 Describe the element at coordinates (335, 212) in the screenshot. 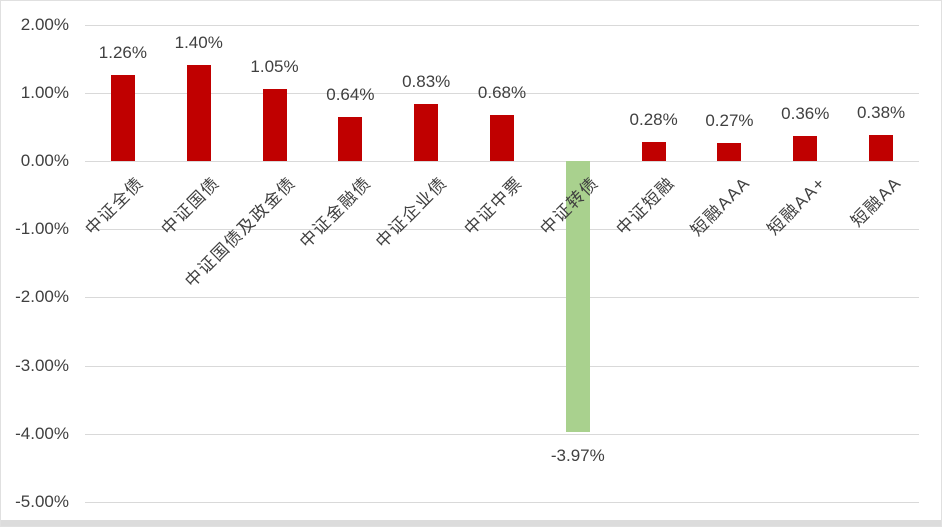

I see `category-label: 中证金融债` at that location.